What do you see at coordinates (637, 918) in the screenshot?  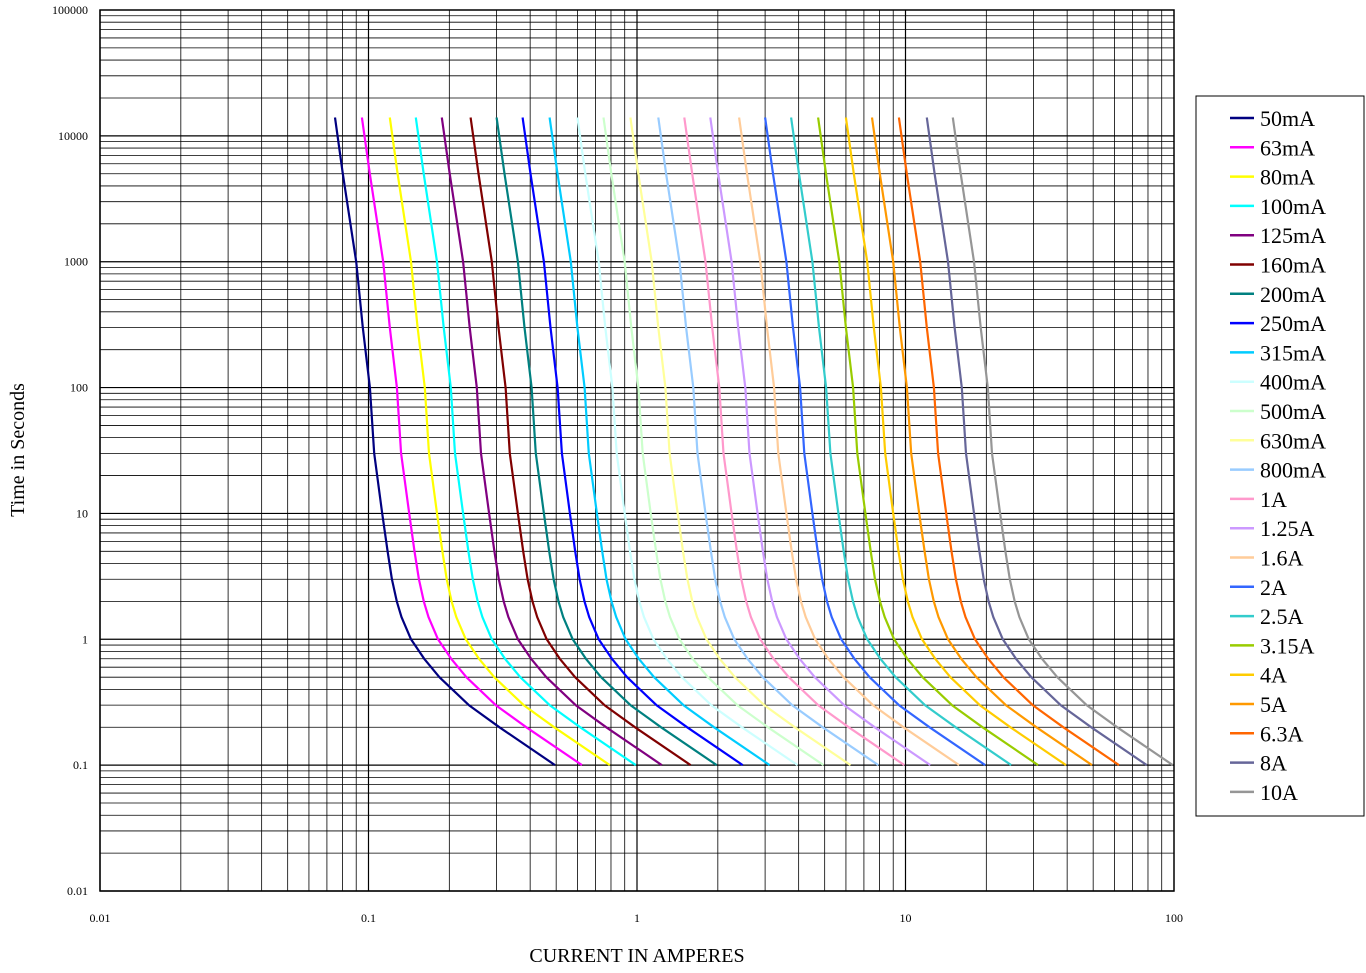 I see `x-tick-label: 1` at bounding box center [637, 918].